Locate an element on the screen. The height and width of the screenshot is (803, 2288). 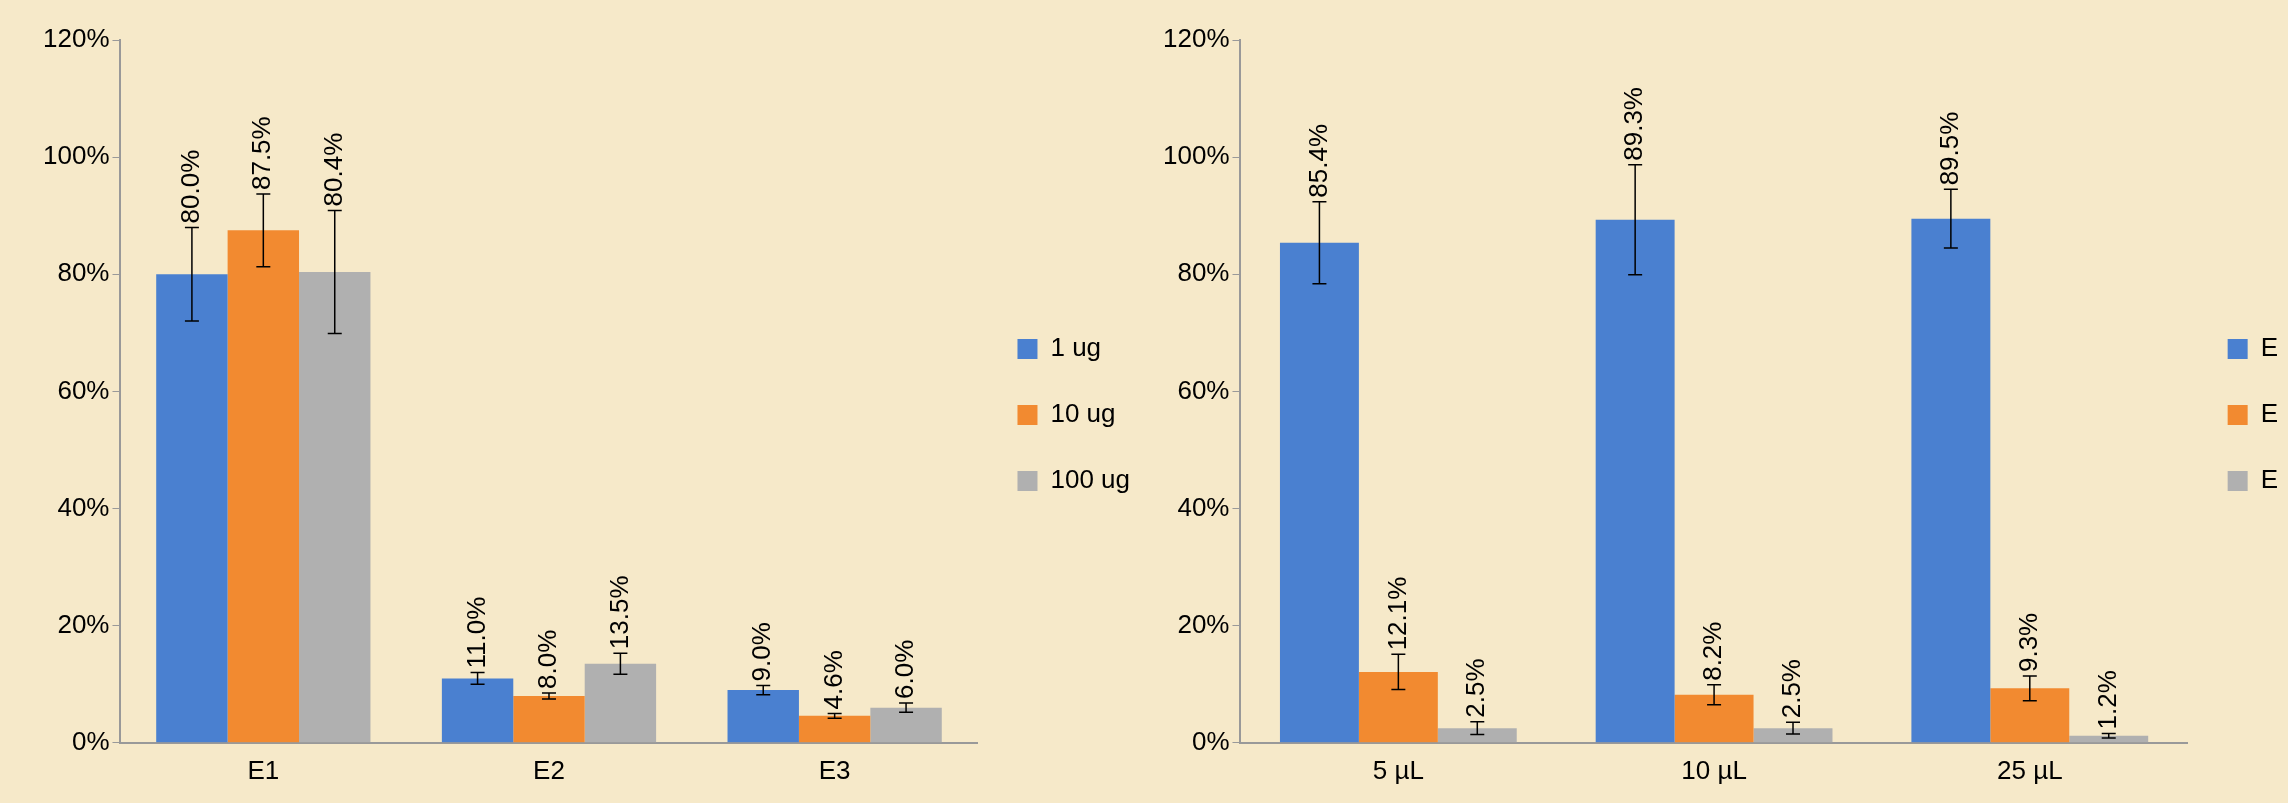
data-label: 80.4% is located at coordinates (332, 169).